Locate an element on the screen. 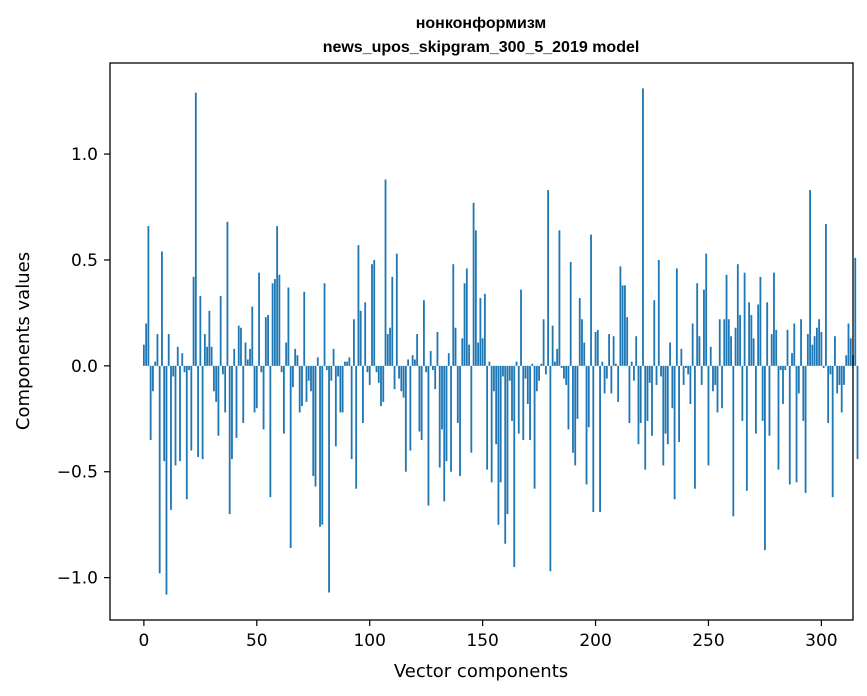 The width and height of the screenshot is (867, 696). y-tick-label: −0.5 is located at coordinates (77, 473).